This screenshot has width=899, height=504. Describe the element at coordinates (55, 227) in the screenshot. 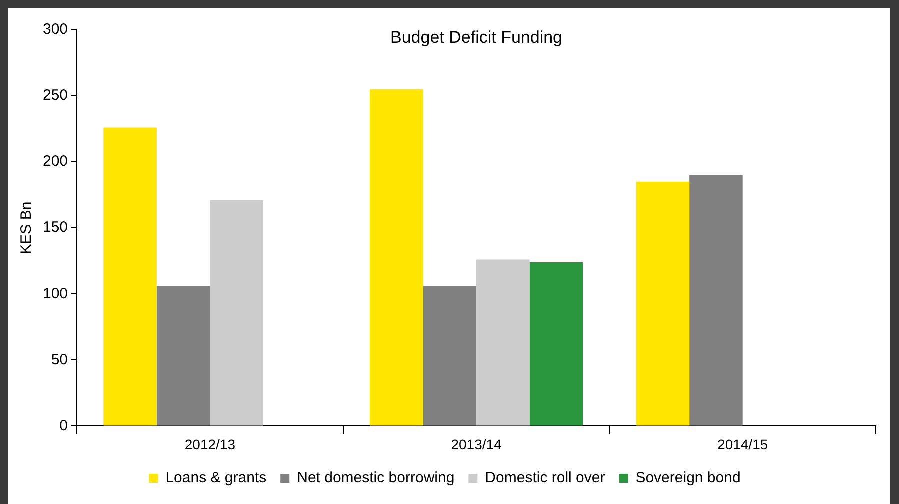

I see `y-tick-label: 150` at that location.